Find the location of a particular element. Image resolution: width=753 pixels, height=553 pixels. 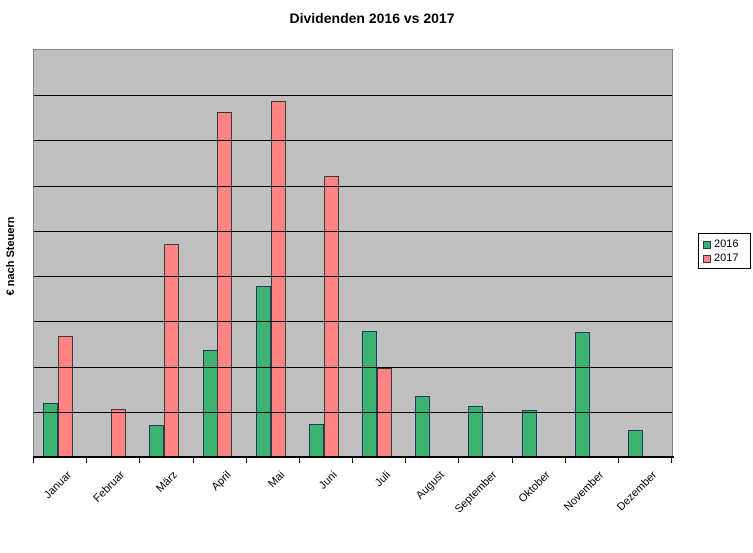

bar-2016-oktober is located at coordinates (529, 433).